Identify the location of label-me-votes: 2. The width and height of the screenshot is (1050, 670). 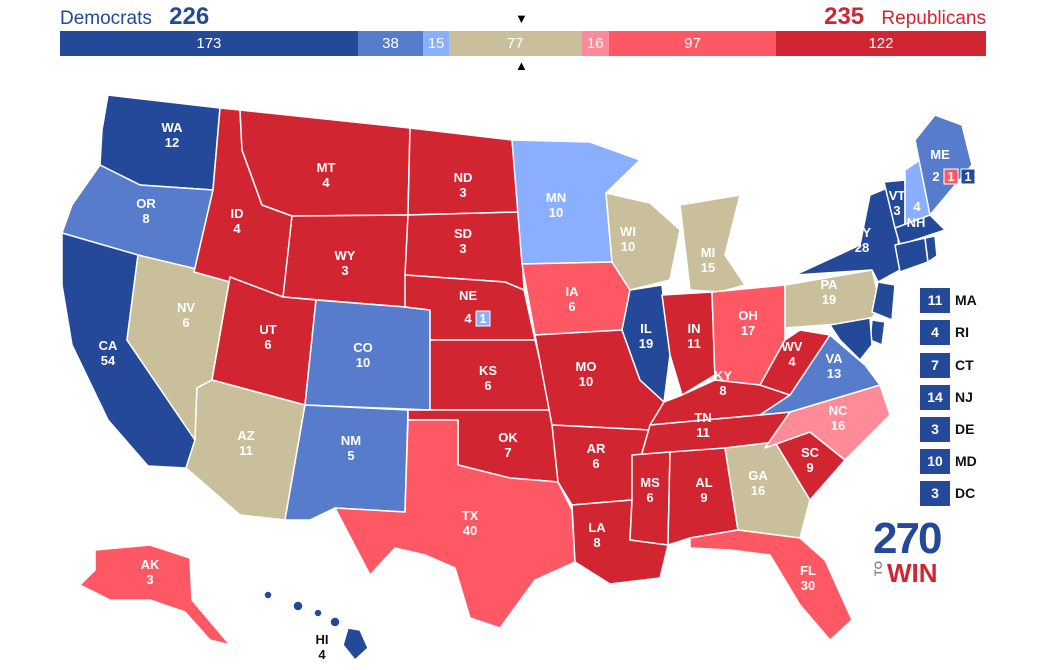
(935, 176).